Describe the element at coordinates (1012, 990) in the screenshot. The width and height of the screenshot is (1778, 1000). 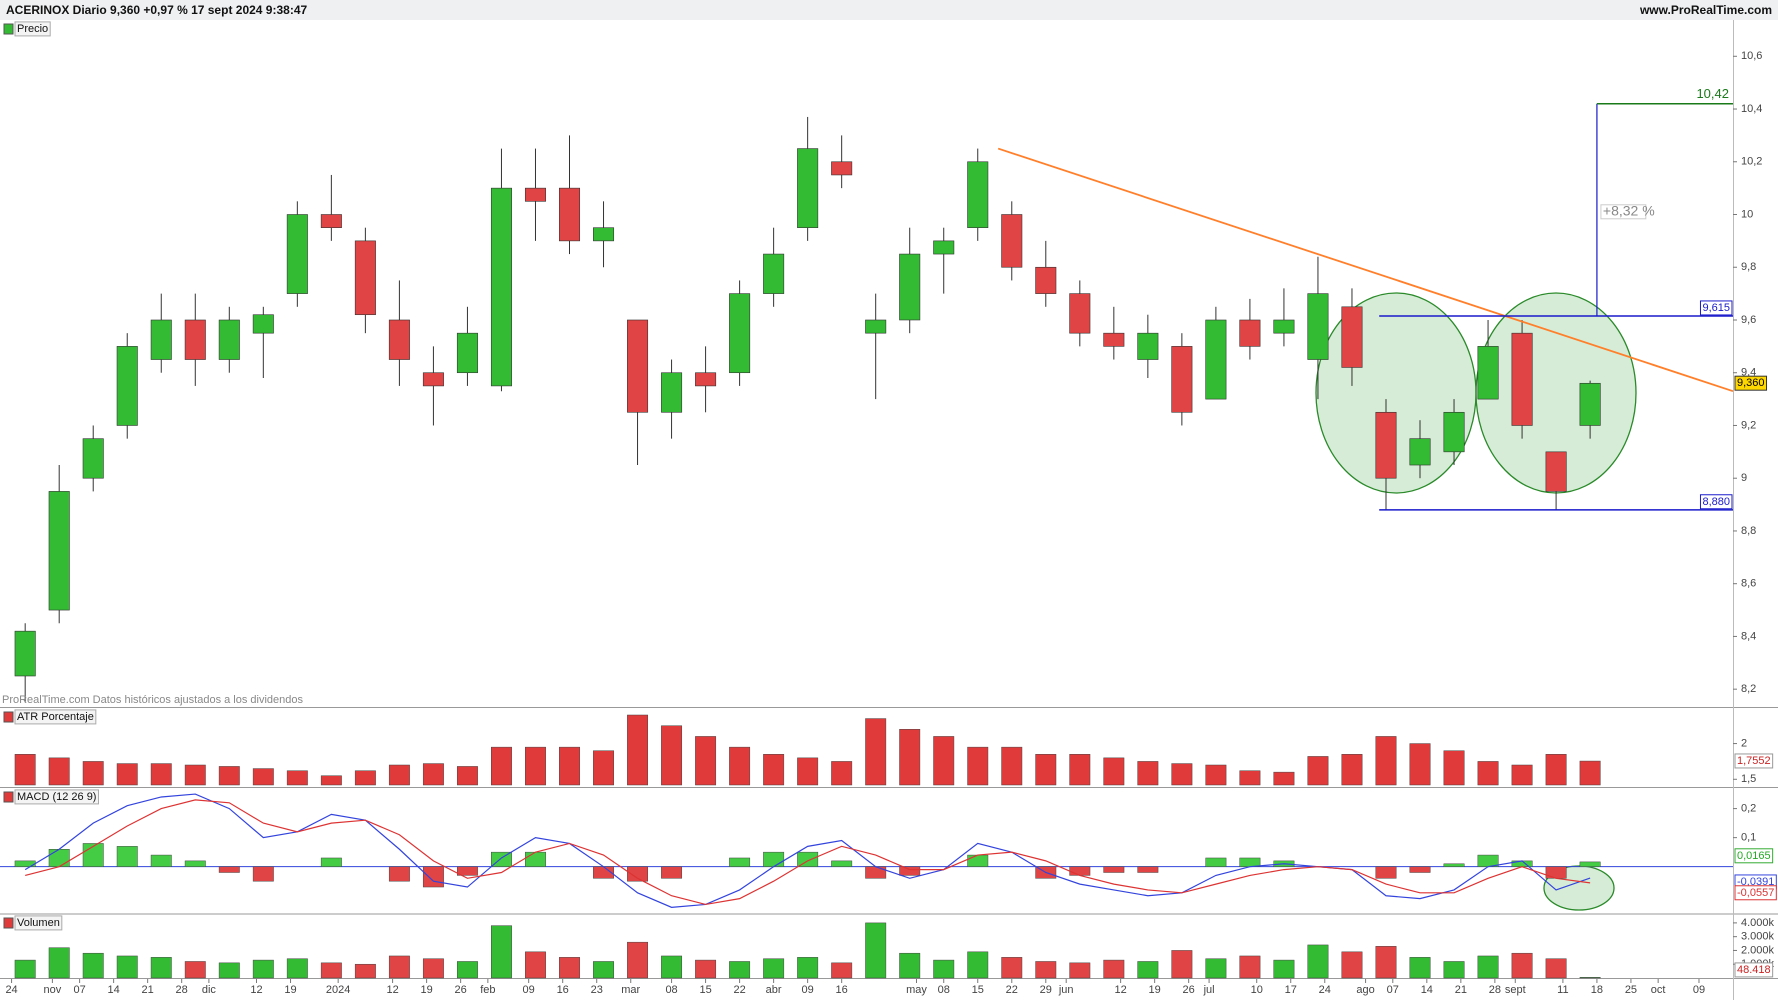
I see `x-tick-label: 22` at that location.